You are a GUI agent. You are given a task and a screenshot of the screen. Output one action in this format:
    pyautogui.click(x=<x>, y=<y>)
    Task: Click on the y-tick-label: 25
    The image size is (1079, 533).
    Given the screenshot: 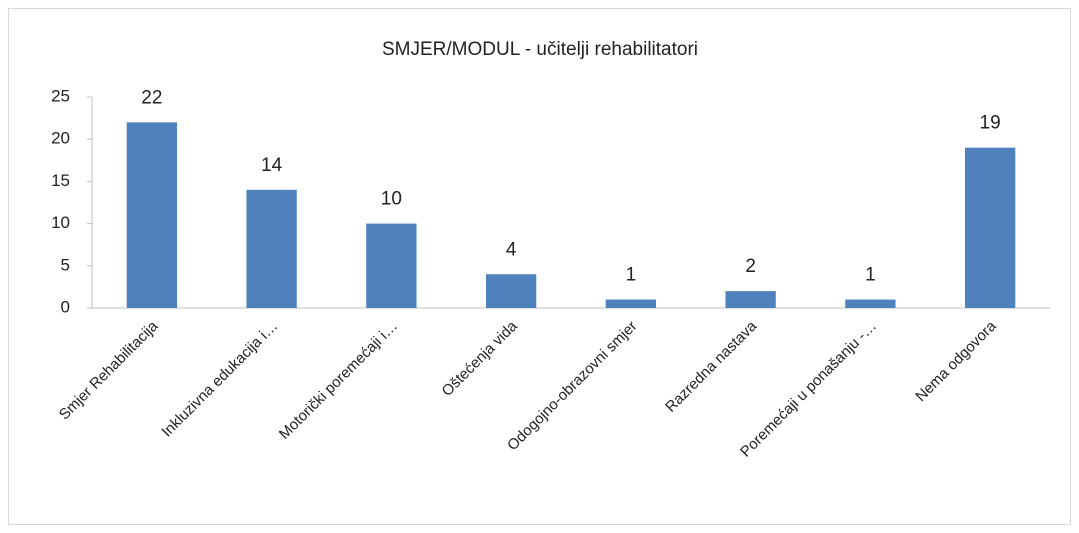 What is the action you would take?
    pyautogui.click(x=60, y=95)
    